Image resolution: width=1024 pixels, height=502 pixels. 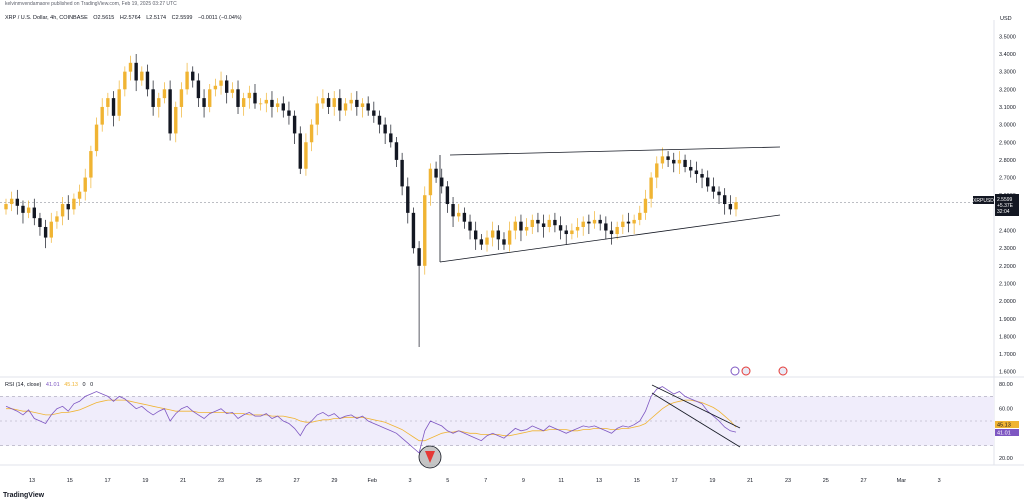 What do you see at coordinates (615, 151) in the screenshot?
I see `upper-trendline` at bounding box center [615, 151].